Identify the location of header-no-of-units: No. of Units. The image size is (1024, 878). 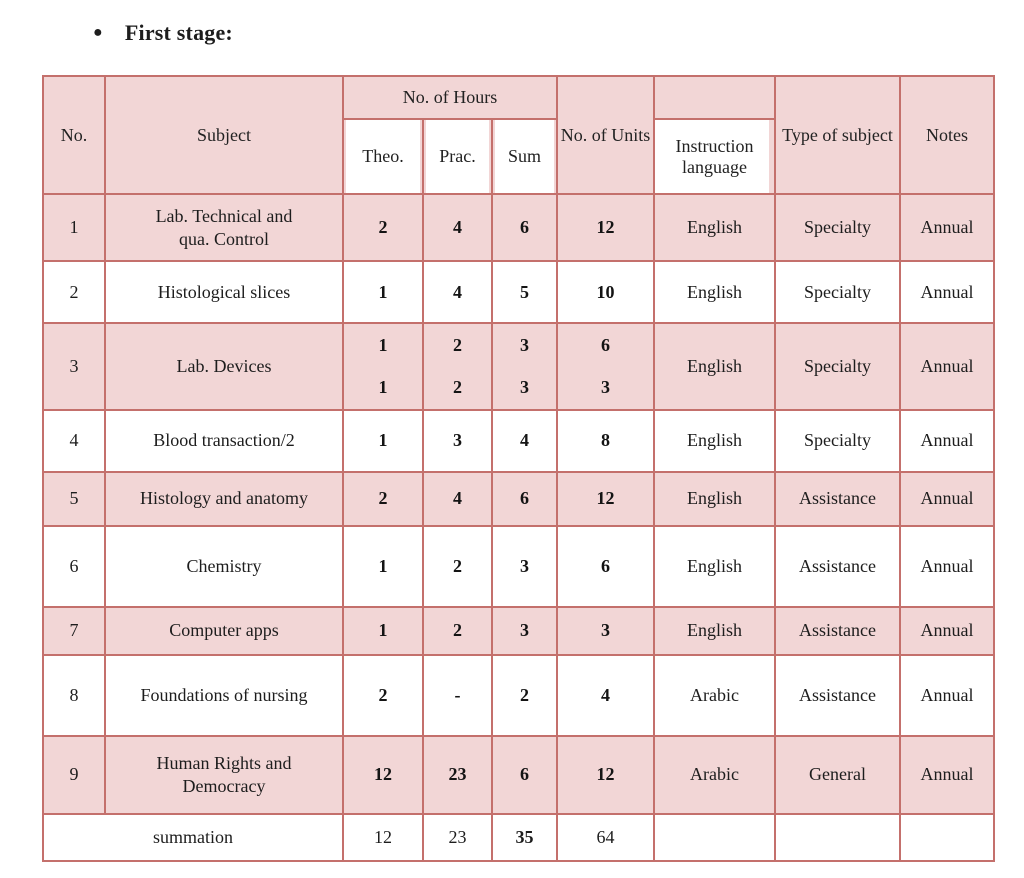
(605, 135).